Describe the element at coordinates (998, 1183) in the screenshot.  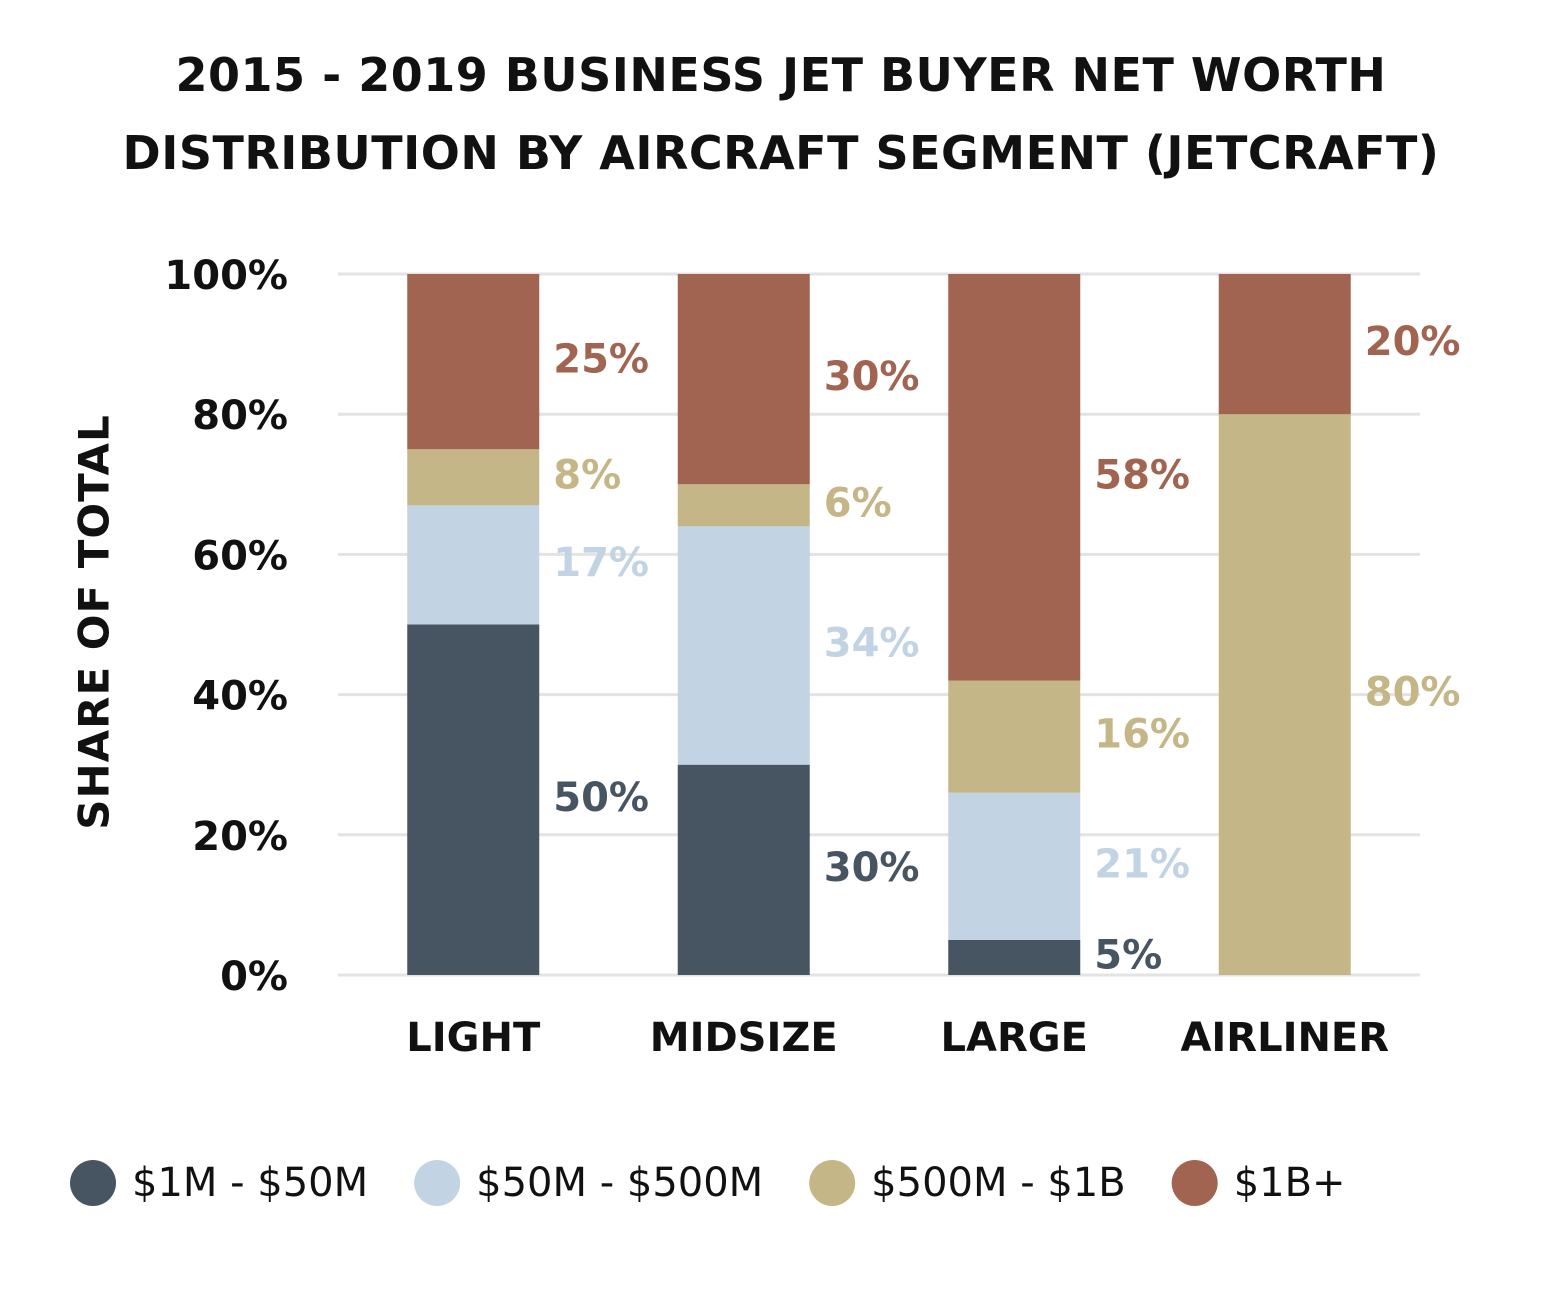
I see `legend-label: $500M - $1B` at that location.